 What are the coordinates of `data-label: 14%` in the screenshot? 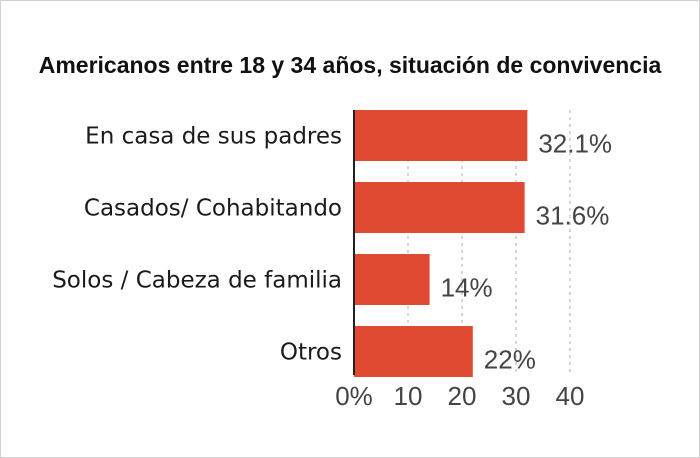 It's located at (467, 288).